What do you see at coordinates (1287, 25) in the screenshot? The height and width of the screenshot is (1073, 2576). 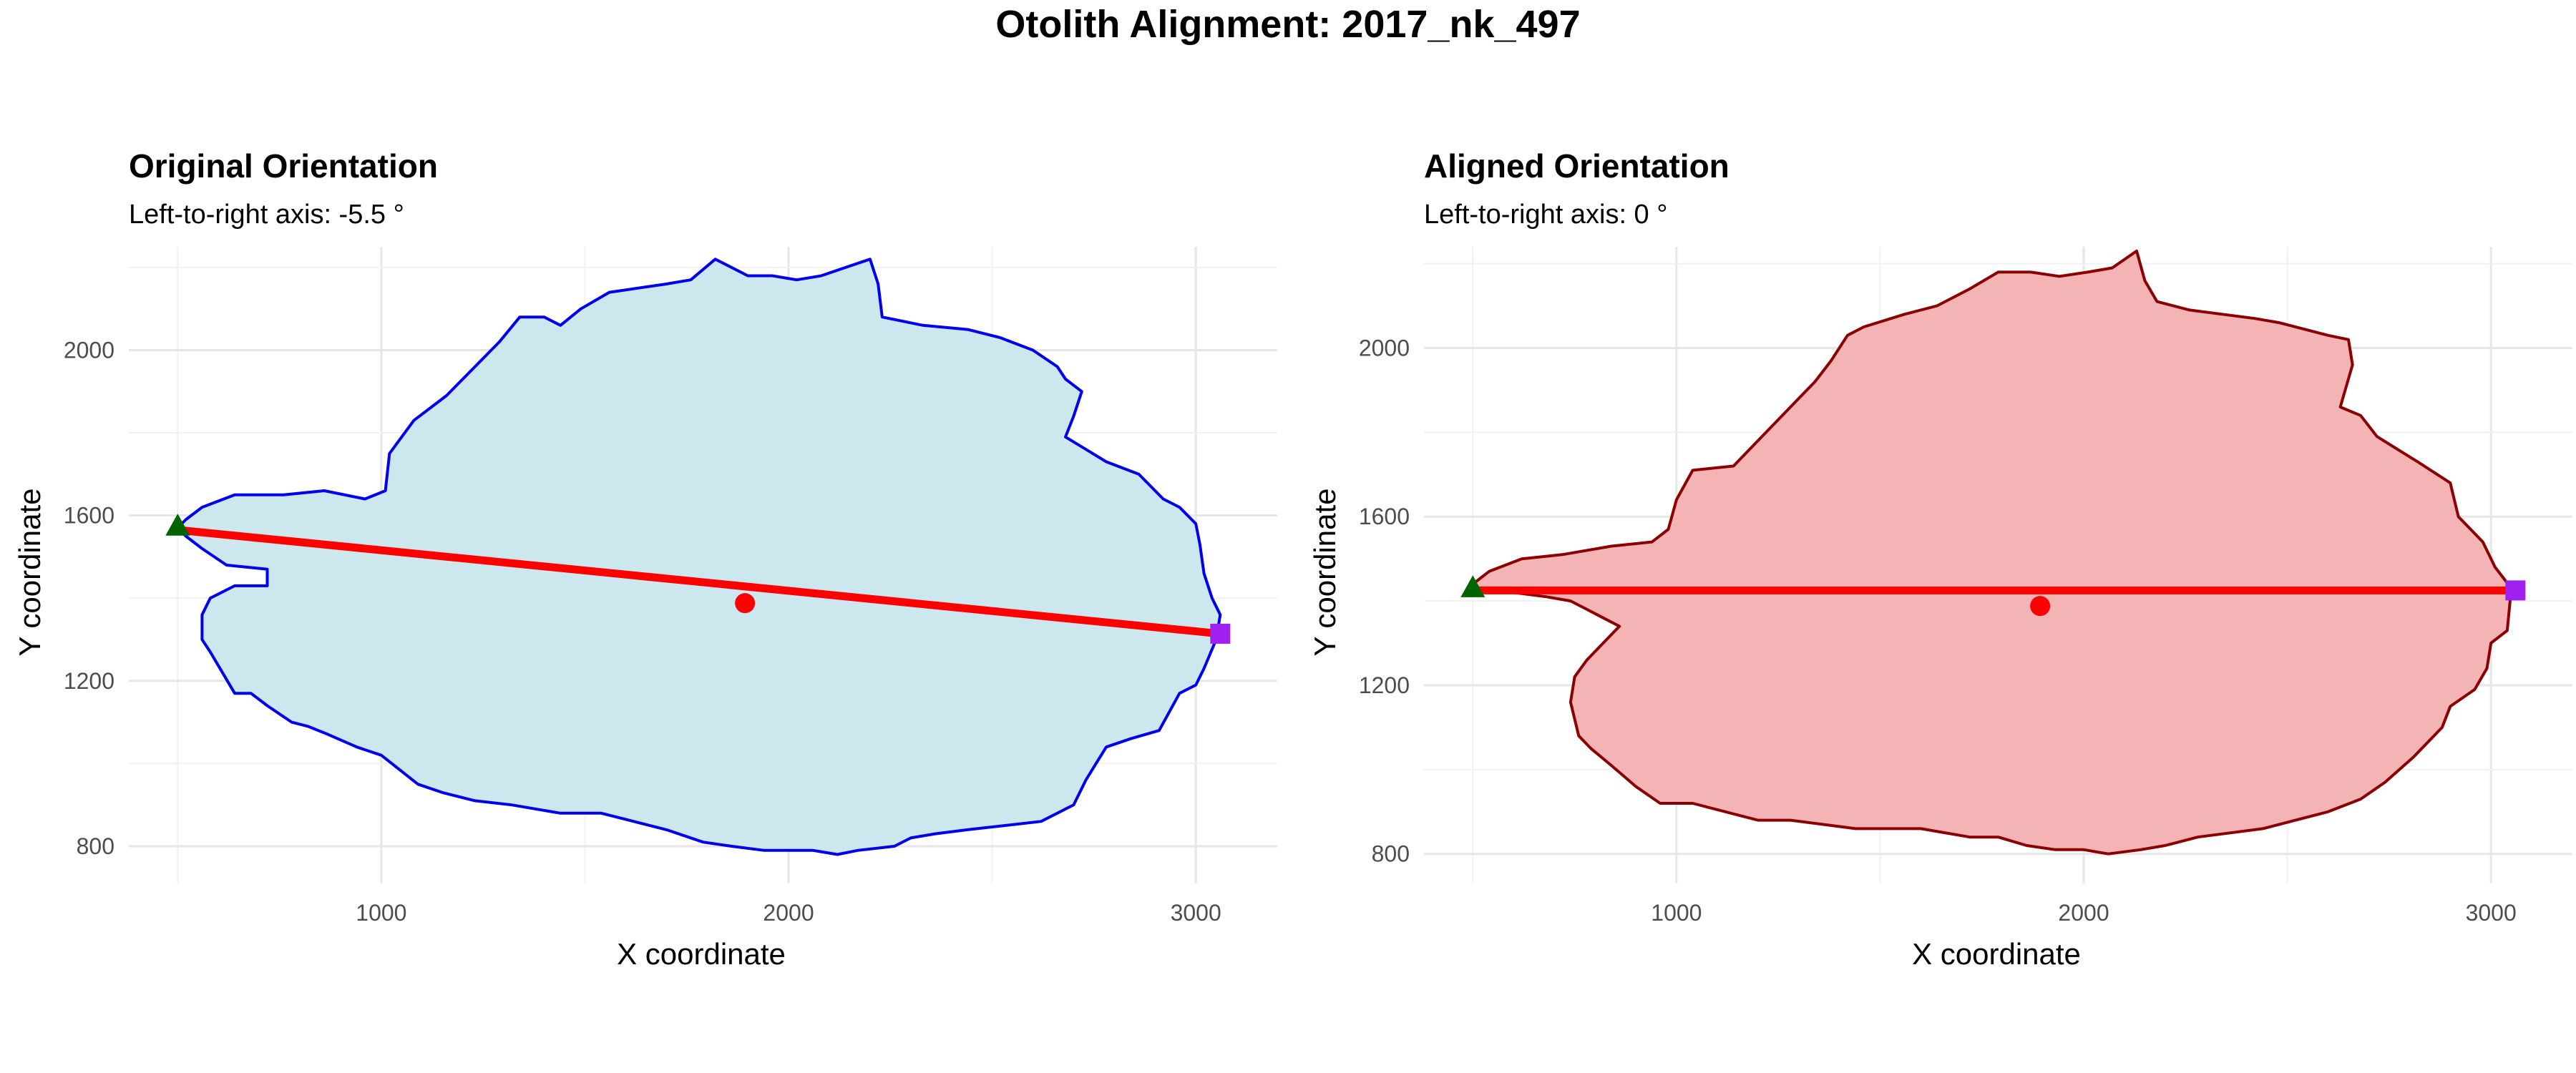 I see `figure-title: Otolith Alignment: 2017_nk_497` at bounding box center [1287, 25].